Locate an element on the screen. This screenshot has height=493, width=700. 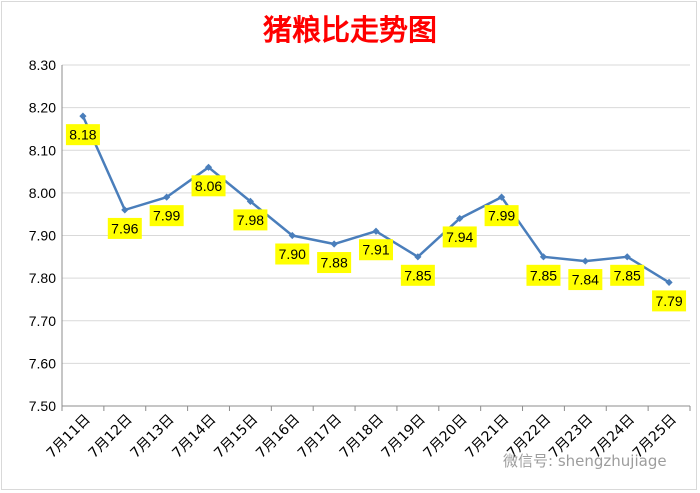
data-label: 7.96 is located at coordinates (124, 228).